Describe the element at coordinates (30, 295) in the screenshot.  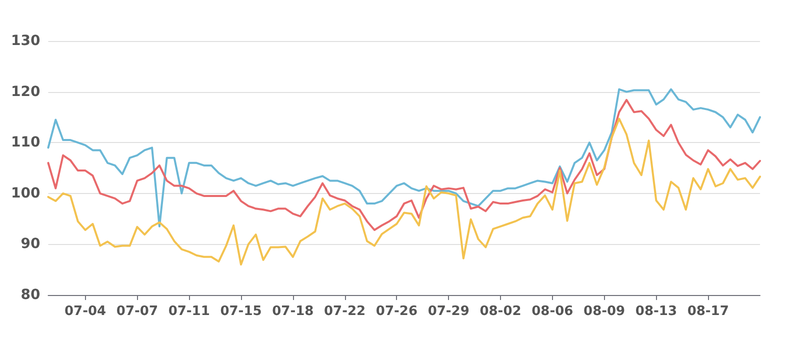
I see `y-tick-label: 80` at that location.